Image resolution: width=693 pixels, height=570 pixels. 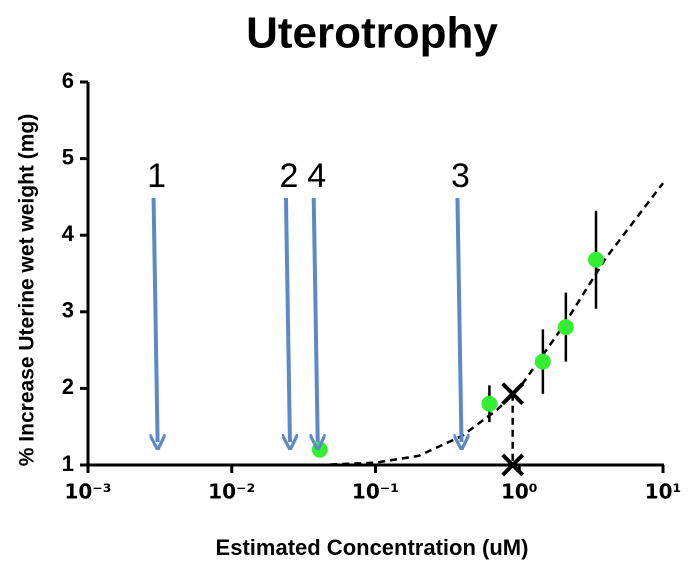 What do you see at coordinates (156, 176) in the screenshot?
I see `annotation-label: 1` at bounding box center [156, 176].